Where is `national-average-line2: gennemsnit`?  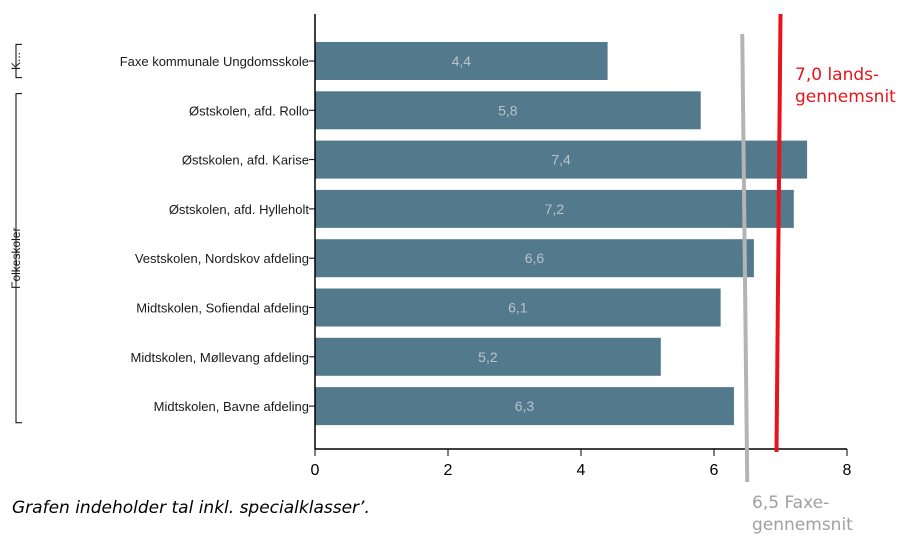 national-average-line2: gennemsnit is located at coordinates (845, 97).